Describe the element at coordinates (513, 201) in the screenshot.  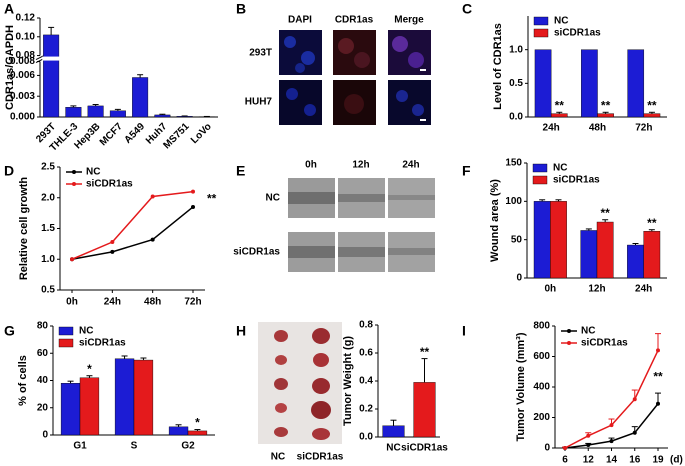
I see `y-tick-label: 100` at that location.